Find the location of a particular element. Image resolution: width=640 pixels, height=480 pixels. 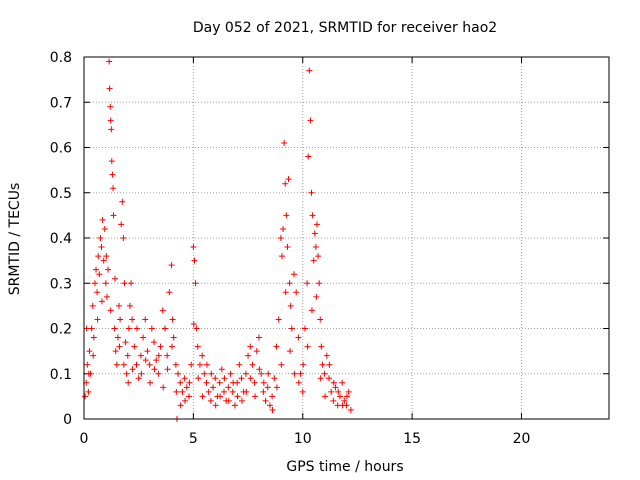

x-tick-label: 5 is located at coordinates (193, 439).